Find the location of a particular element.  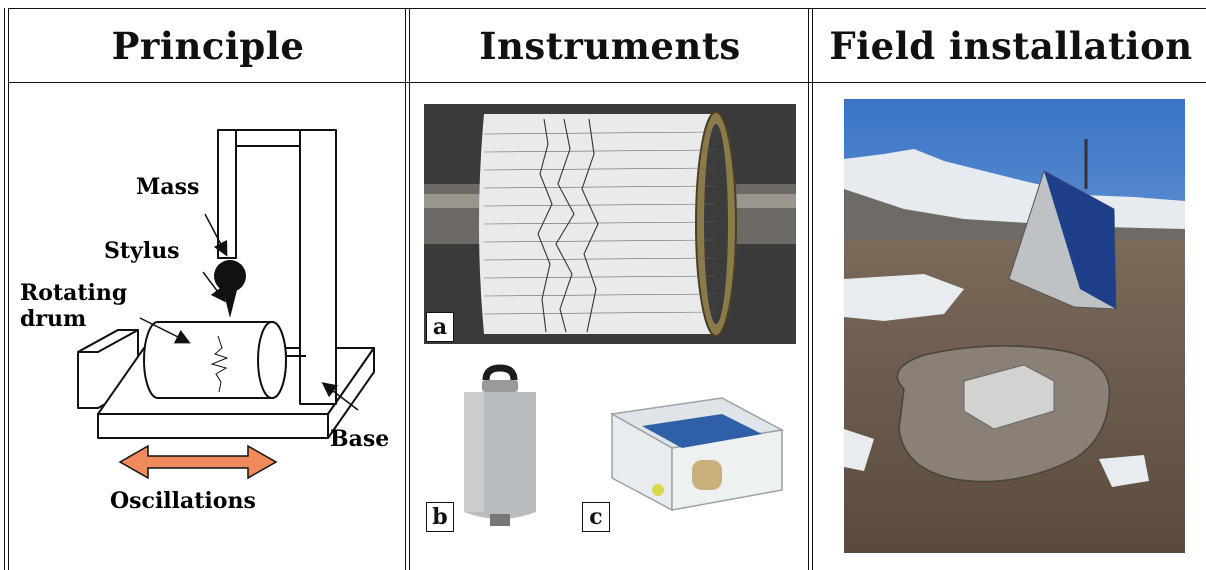

oscillation-arrow is located at coordinates (198, 462).